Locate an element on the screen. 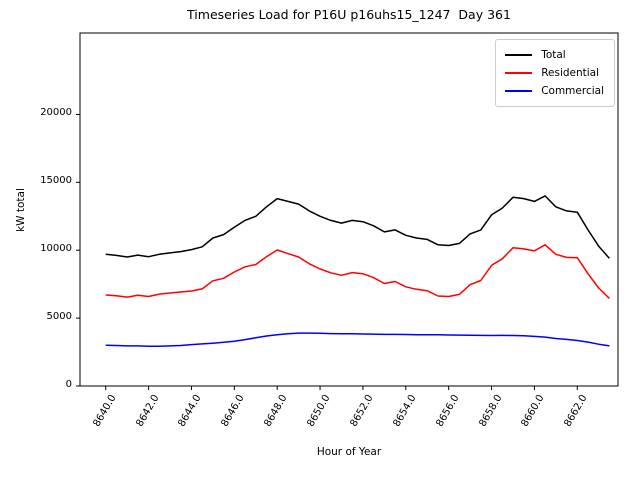 The image size is (640, 480). legend-line-sample-total is located at coordinates (519, 55).